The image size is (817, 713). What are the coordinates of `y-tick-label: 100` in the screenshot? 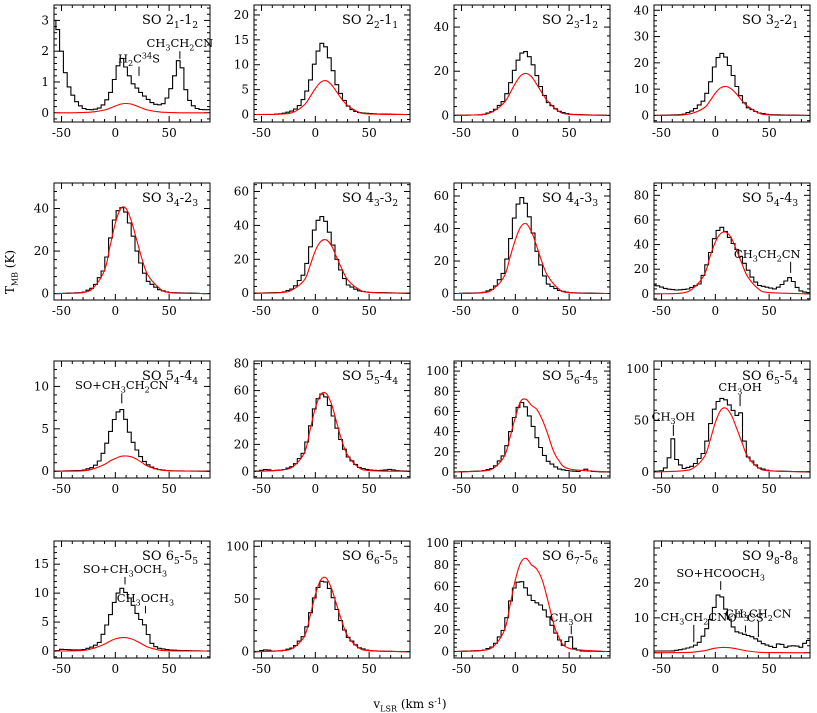 It's located at (437, 371).